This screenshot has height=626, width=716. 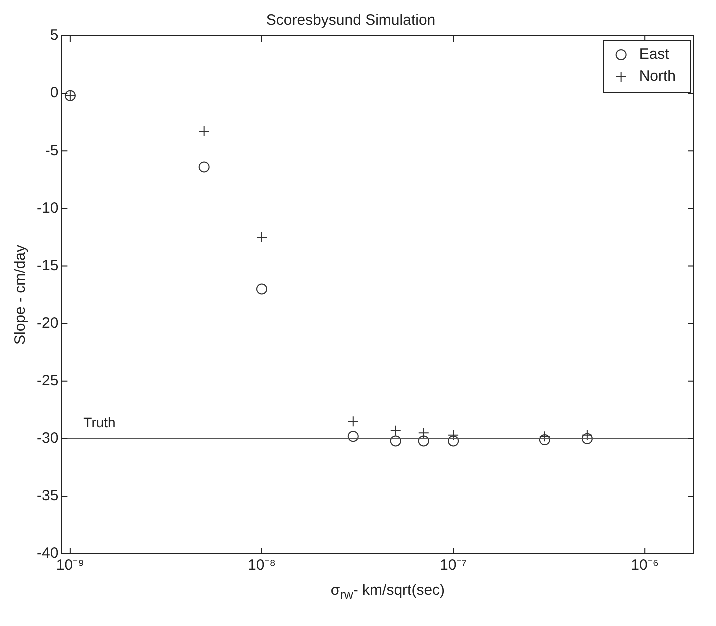 I want to click on y-tick-label: -15, so click(x=47, y=265).